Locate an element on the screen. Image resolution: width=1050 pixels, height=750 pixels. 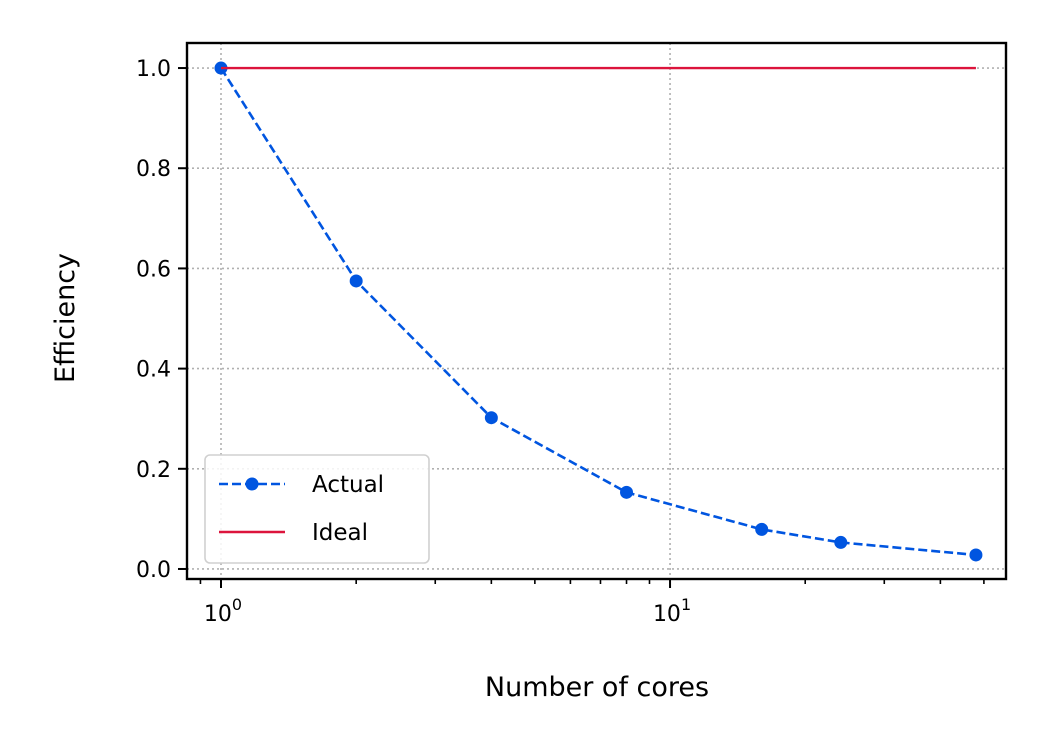
legend-marker is located at coordinates (252, 484).